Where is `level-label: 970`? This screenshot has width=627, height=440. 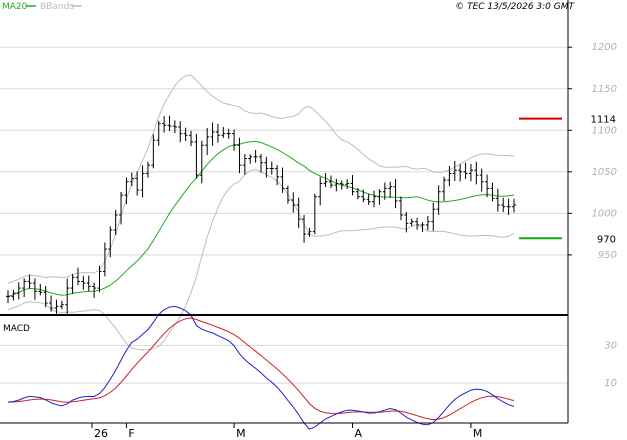
level-label: 970 is located at coordinates (606, 239).